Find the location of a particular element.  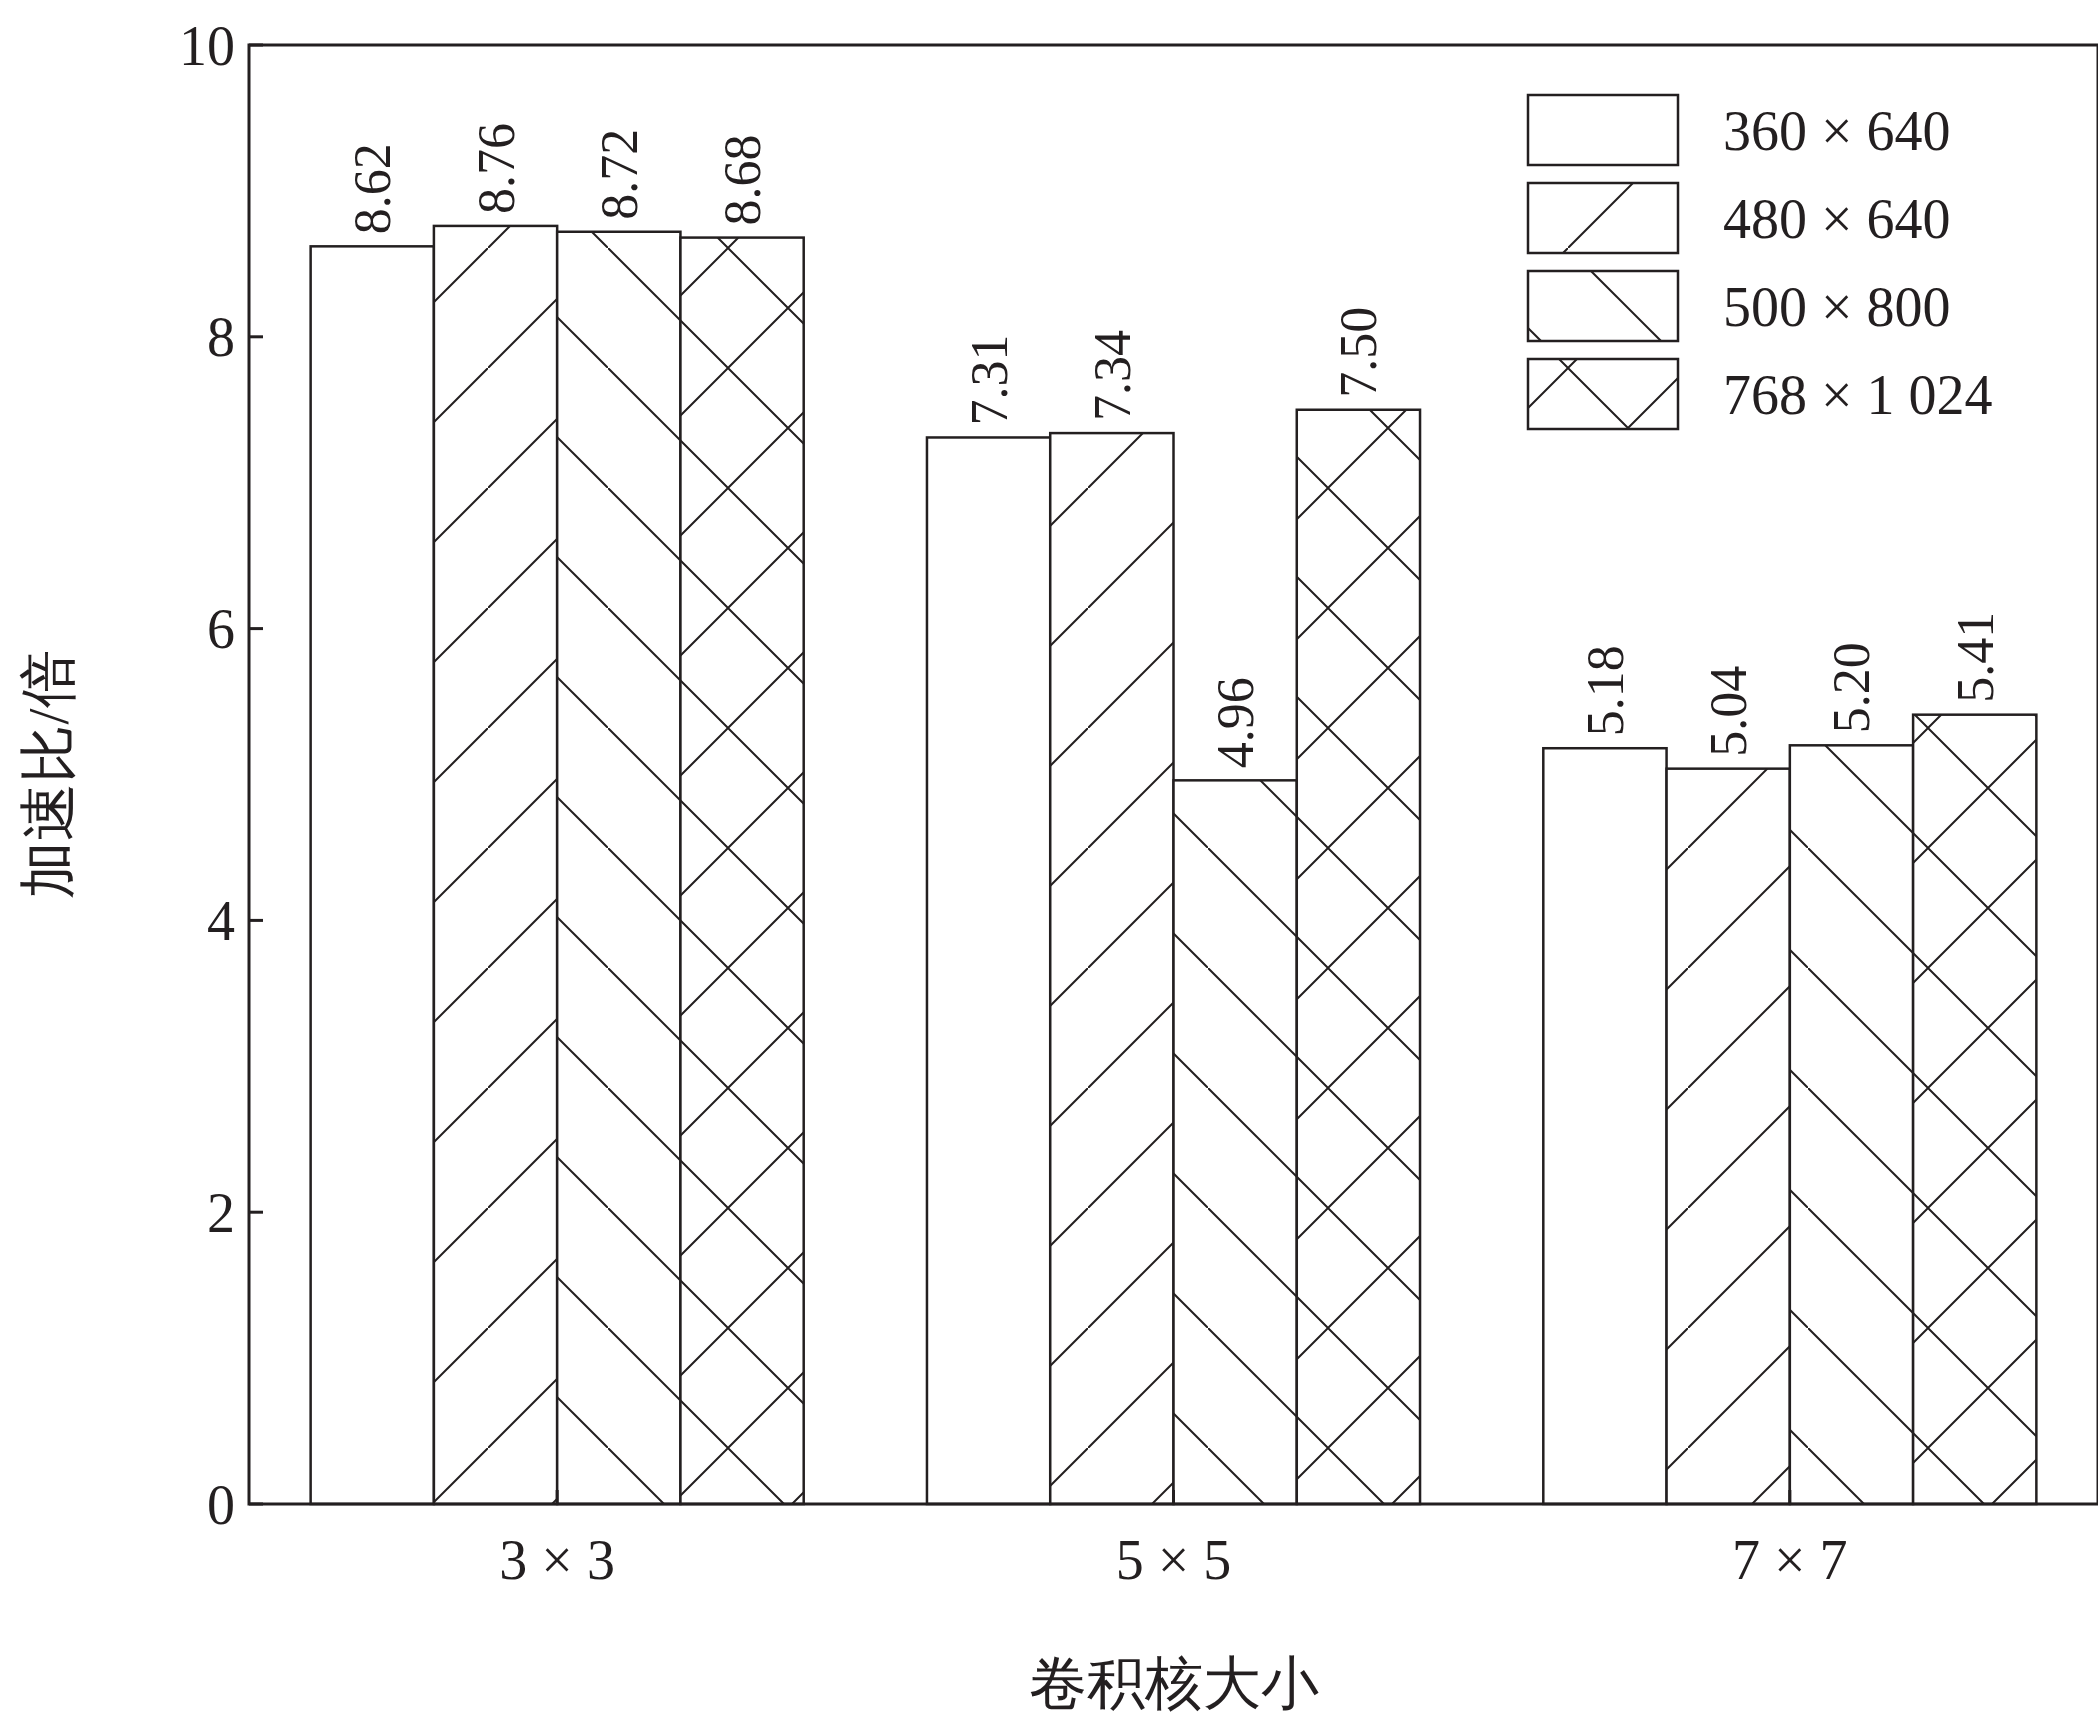

data-label: 5.18 is located at coordinates (1605, 691).